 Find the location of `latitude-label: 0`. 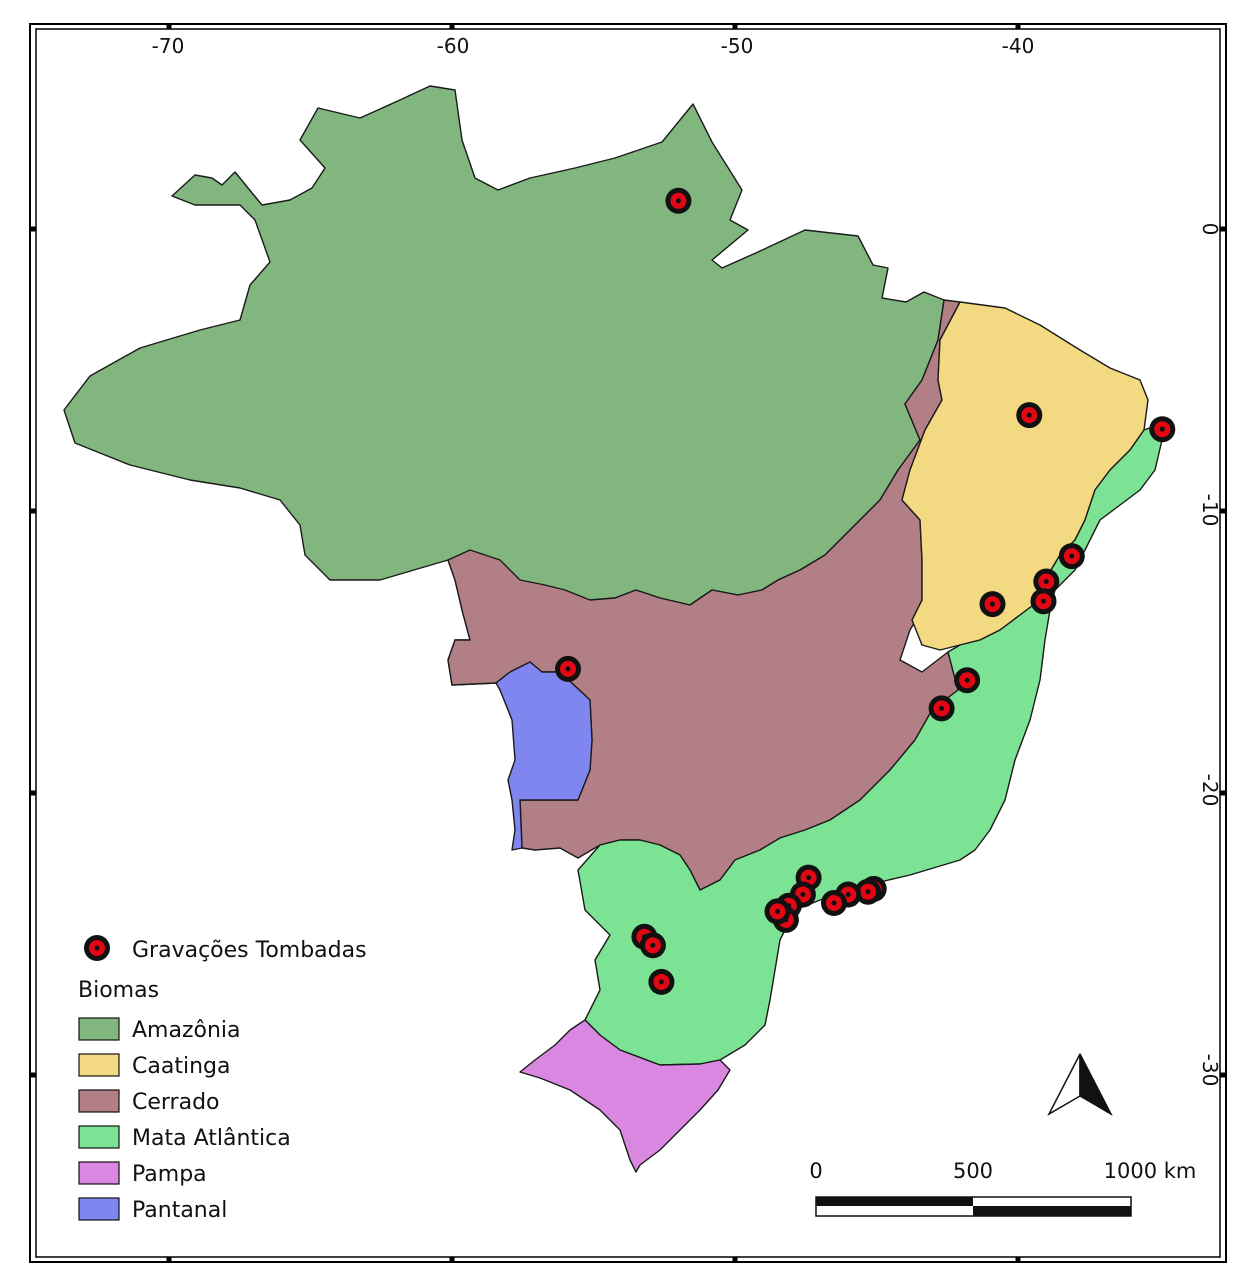

latitude-label: 0 is located at coordinates (1210, 229).